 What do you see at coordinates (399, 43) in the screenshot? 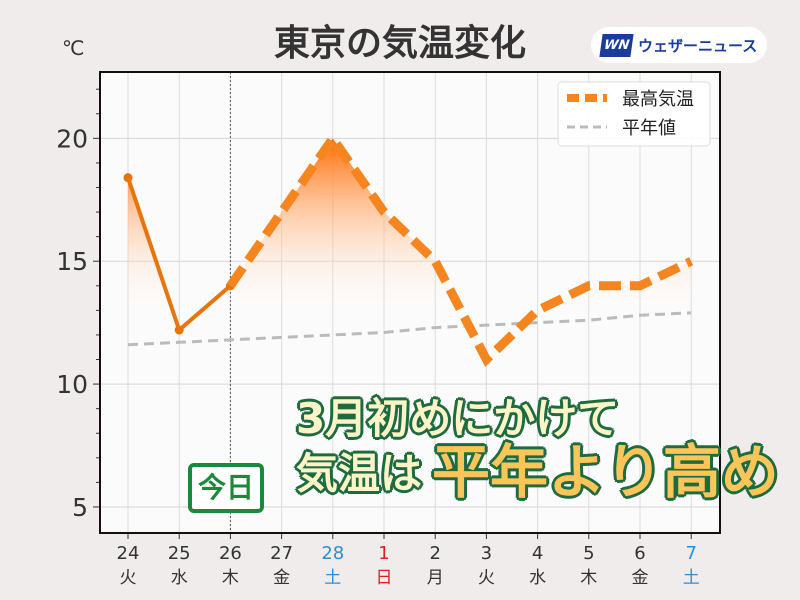
I see `chart-title: 東京の気温変化` at bounding box center [399, 43].